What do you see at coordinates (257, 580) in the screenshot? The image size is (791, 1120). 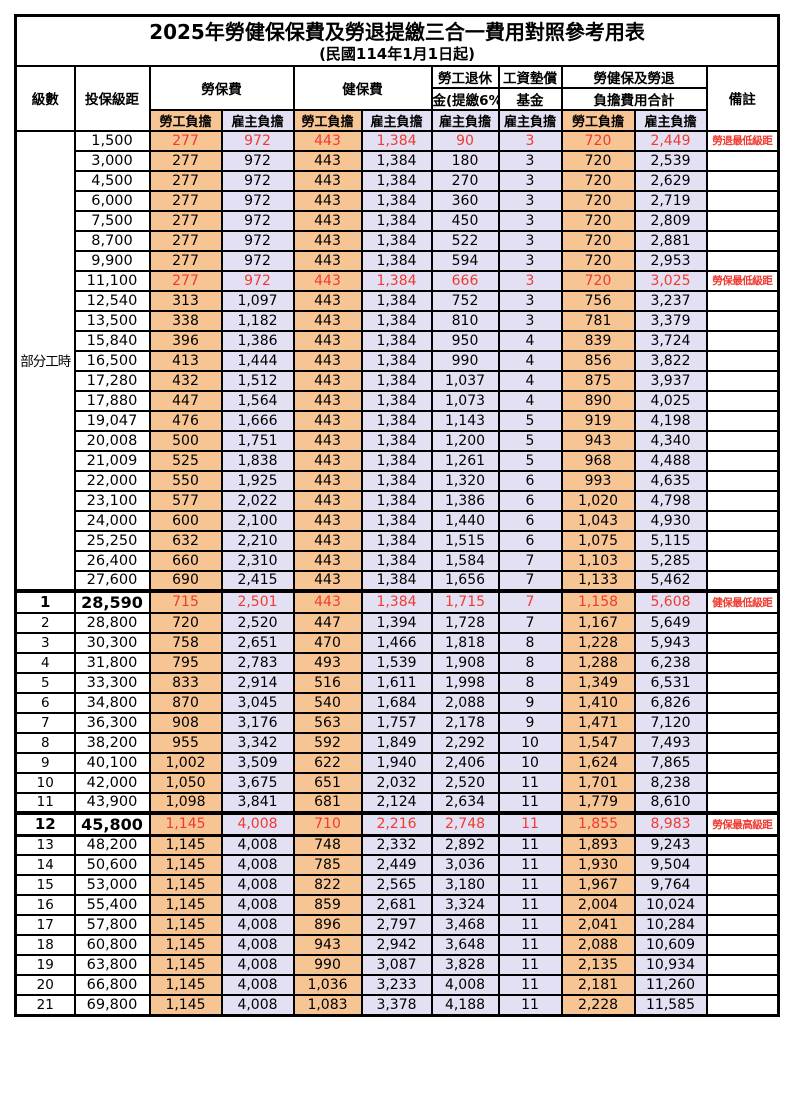 I see `fee-cell-labor_ins_employer: 2,415` at bounding box center [257, 580].